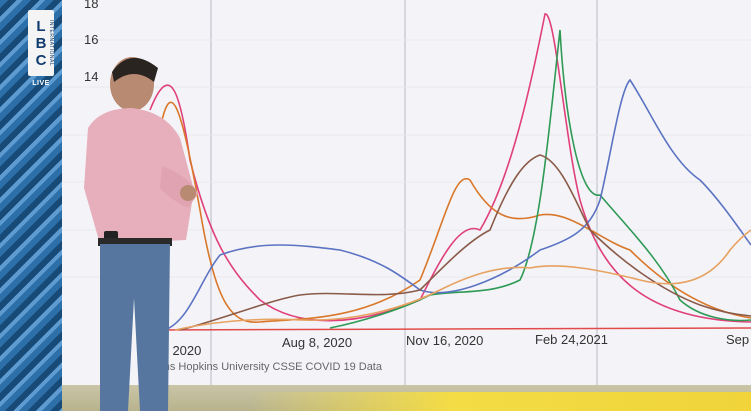 The image size is (751, 411). What do you see at coordinates (51, 43) in the screenshot?
I see `logo-subtitle: INTERNATIONAL` at bounding box center [51, 43].